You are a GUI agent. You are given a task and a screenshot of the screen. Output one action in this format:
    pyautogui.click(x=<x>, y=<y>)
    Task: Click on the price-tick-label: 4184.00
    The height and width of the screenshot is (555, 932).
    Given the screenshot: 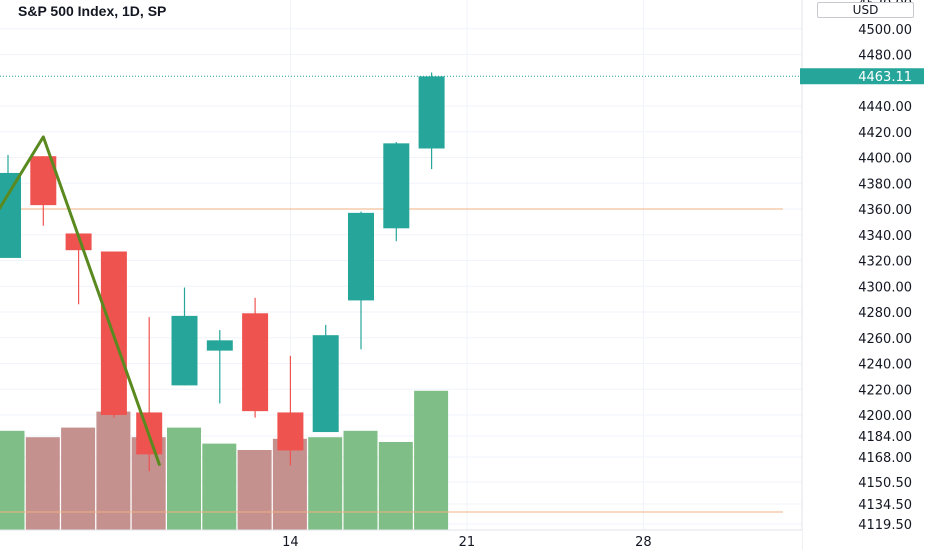 What is the action you would take?
    pyautogui.click(x=885, y=437)
    